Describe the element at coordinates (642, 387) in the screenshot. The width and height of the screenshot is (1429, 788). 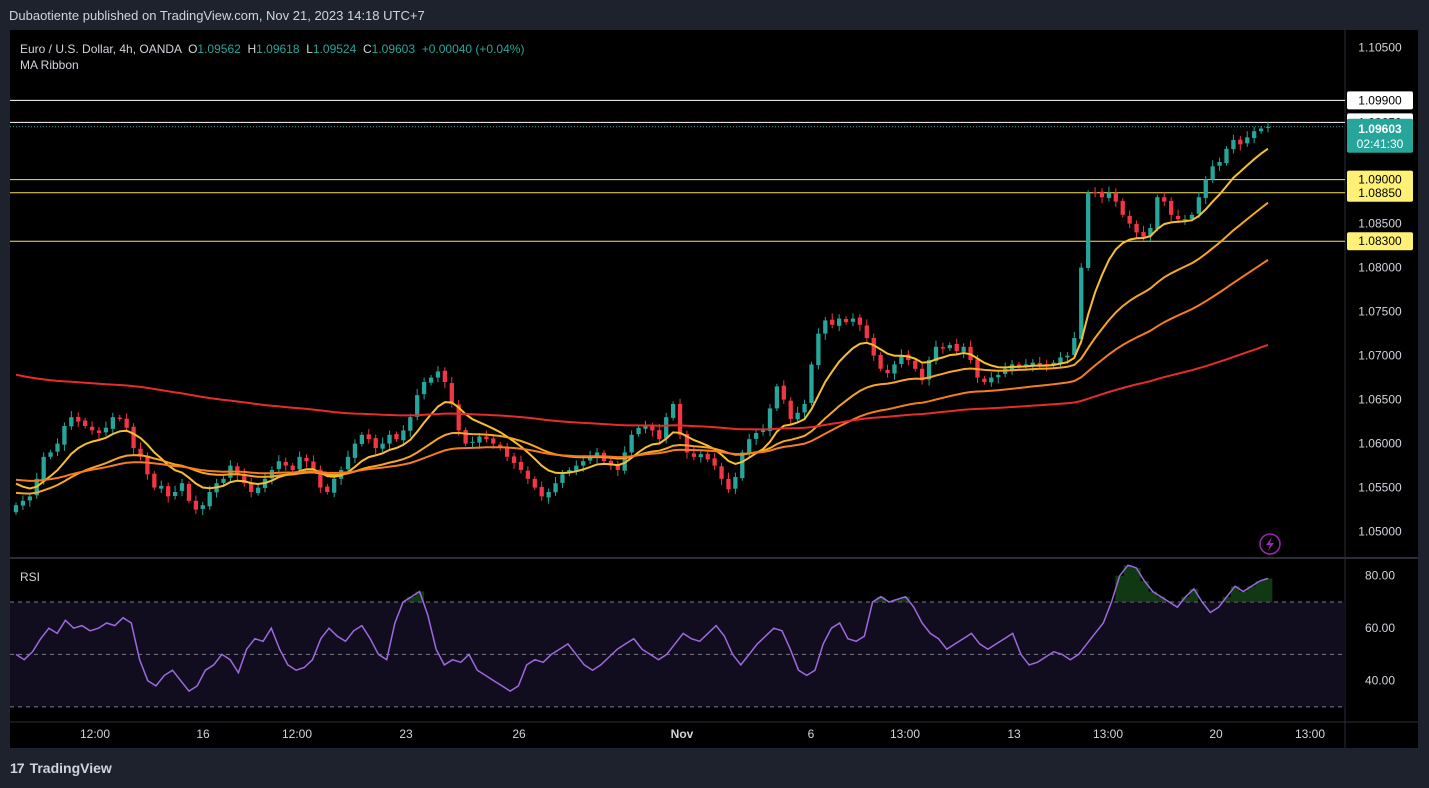
I see `ma-ribbon-line-slowest` at that location.